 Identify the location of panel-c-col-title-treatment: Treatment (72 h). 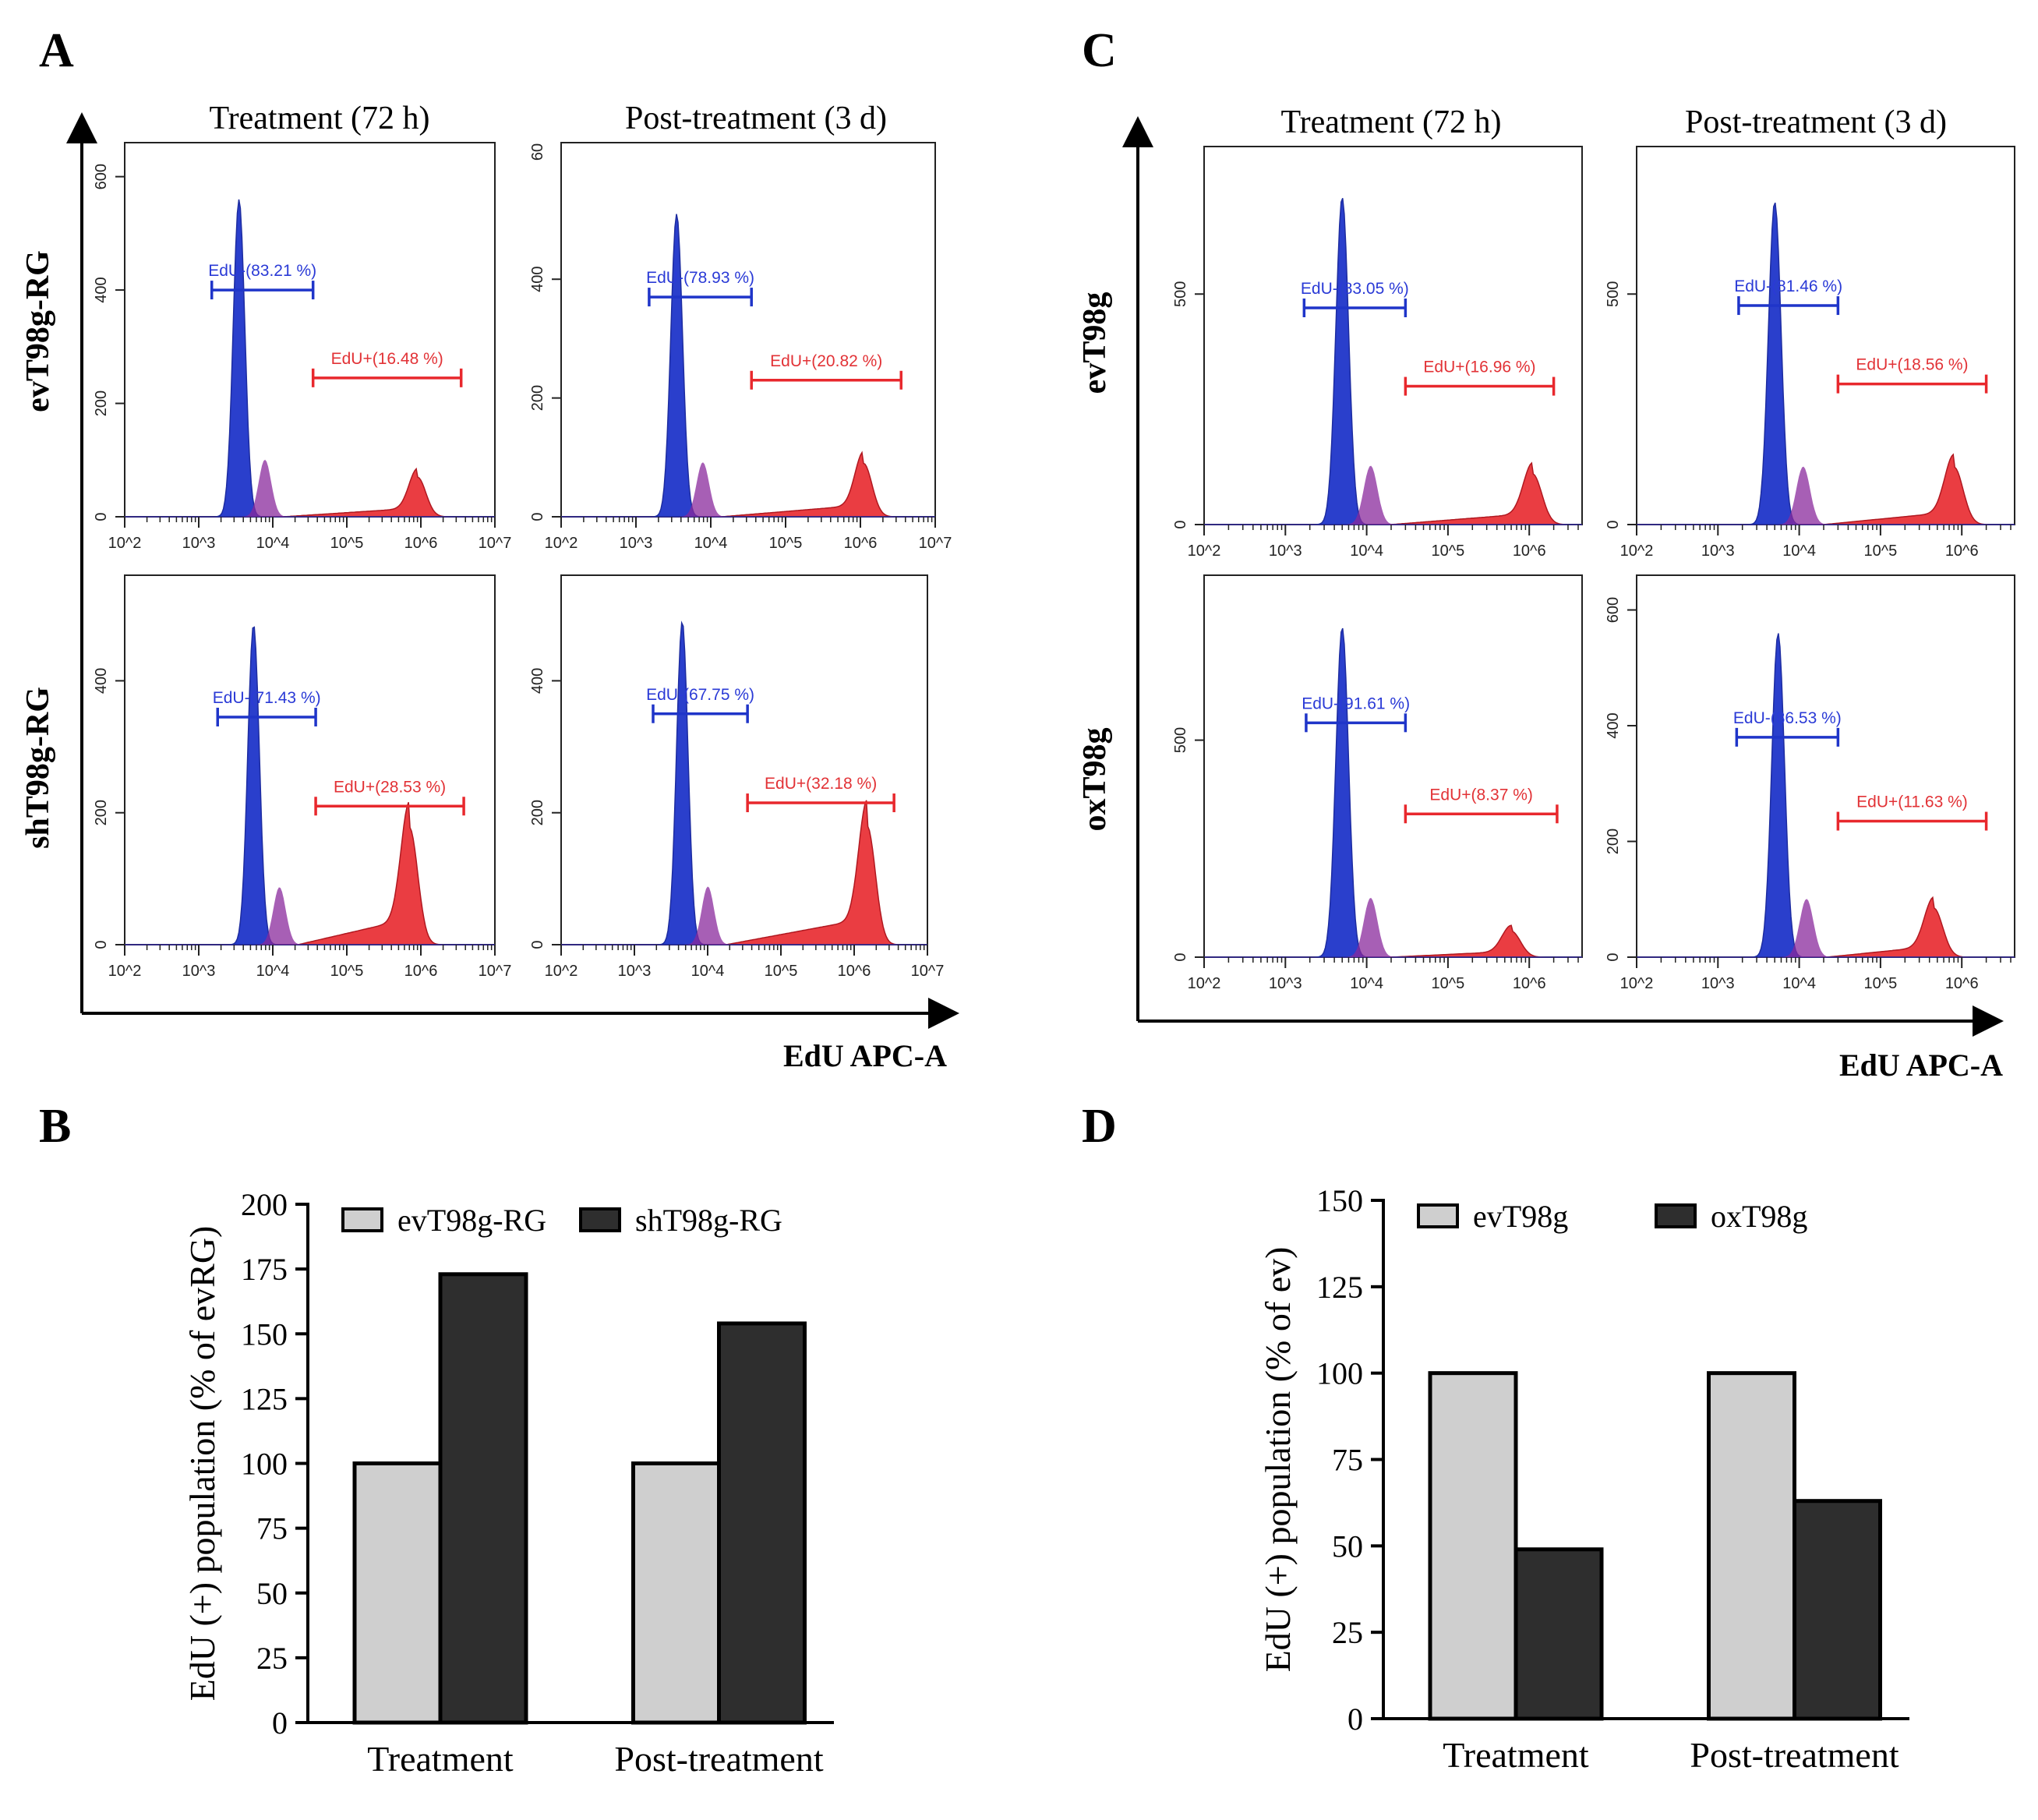
(1390, 122).